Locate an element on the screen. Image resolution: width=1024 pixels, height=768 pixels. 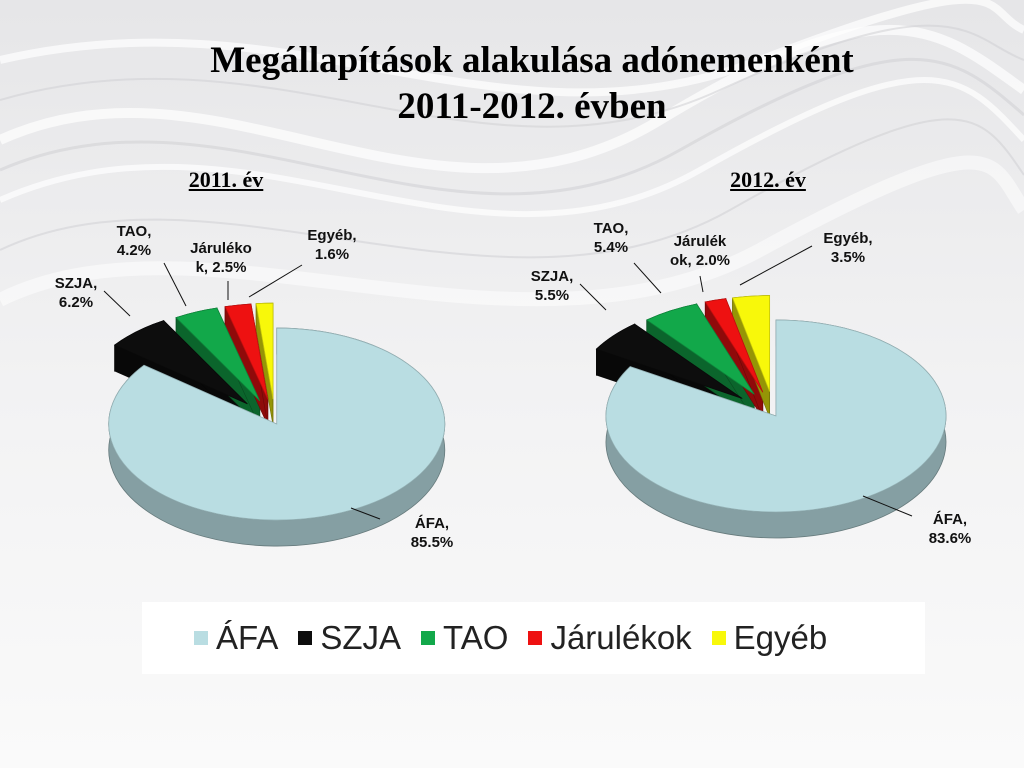
legend-label-szja: SZJA is located at coordinates (361, 637).